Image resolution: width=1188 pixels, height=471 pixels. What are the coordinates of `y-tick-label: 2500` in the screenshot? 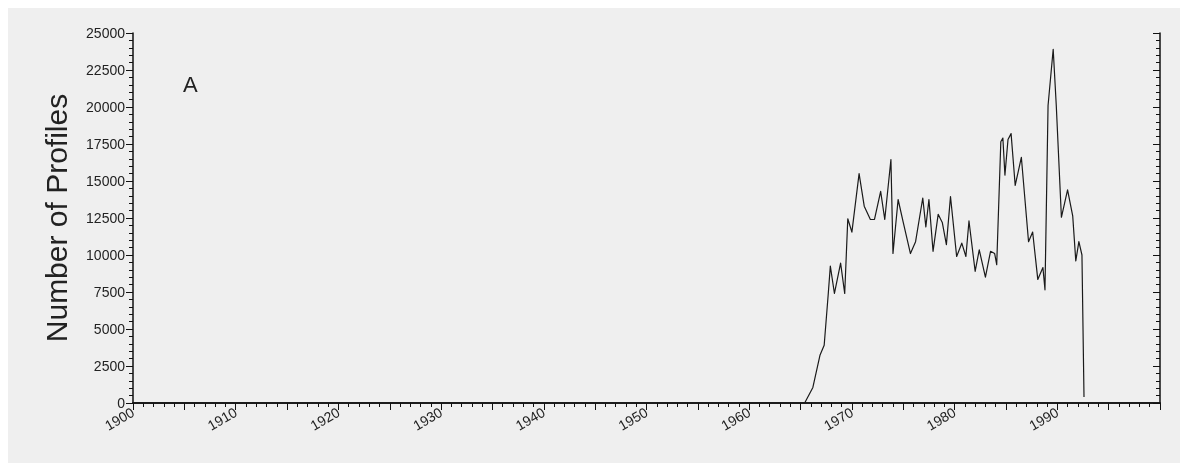 It's located at (109, 366).